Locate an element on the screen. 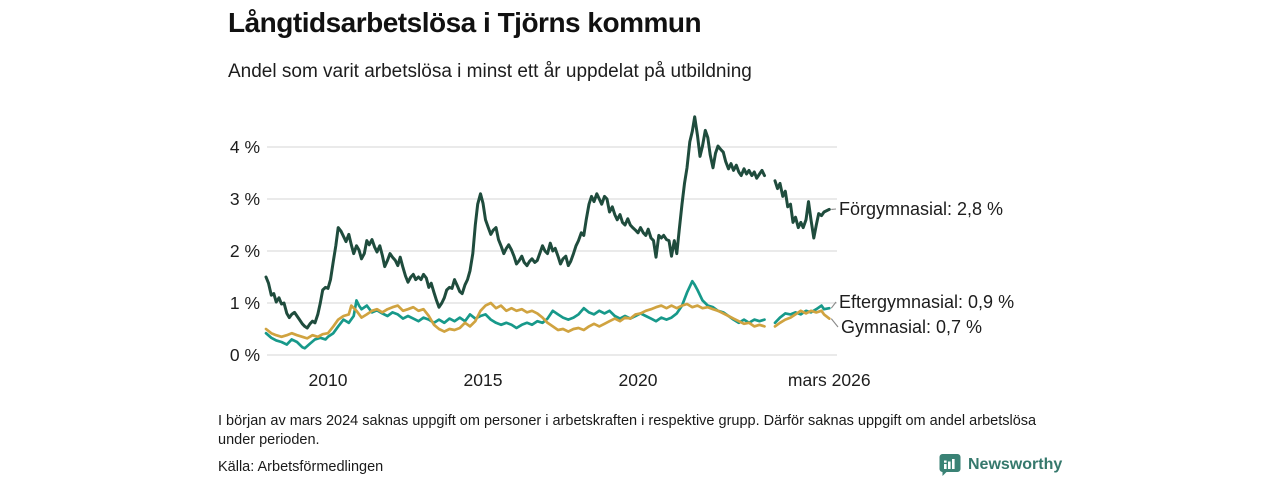 The width and height of the screenshot is (1280, 480). newsworthy-logo-icon is located at coordinates (949, 464).